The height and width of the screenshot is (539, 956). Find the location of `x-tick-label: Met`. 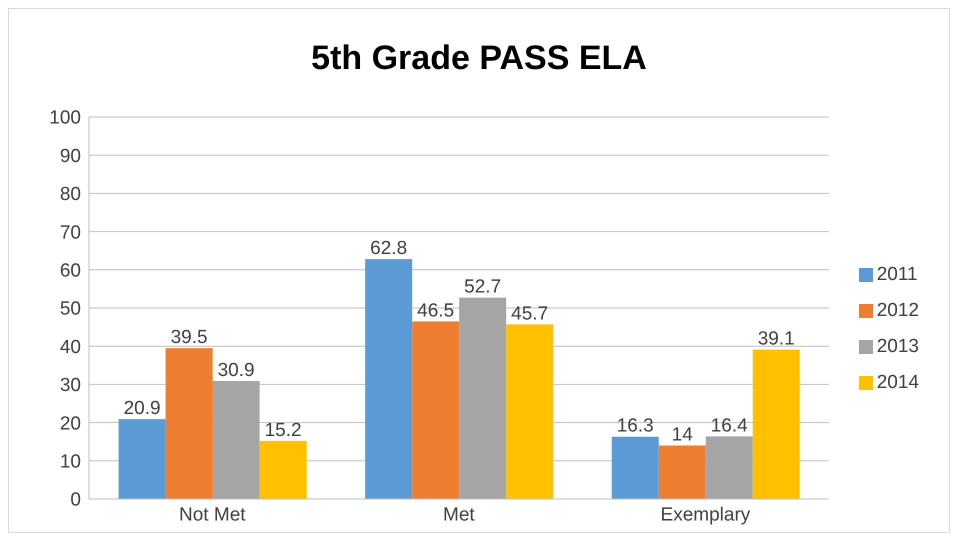

x-tick-label: Met is located at coordinates (459, 515).